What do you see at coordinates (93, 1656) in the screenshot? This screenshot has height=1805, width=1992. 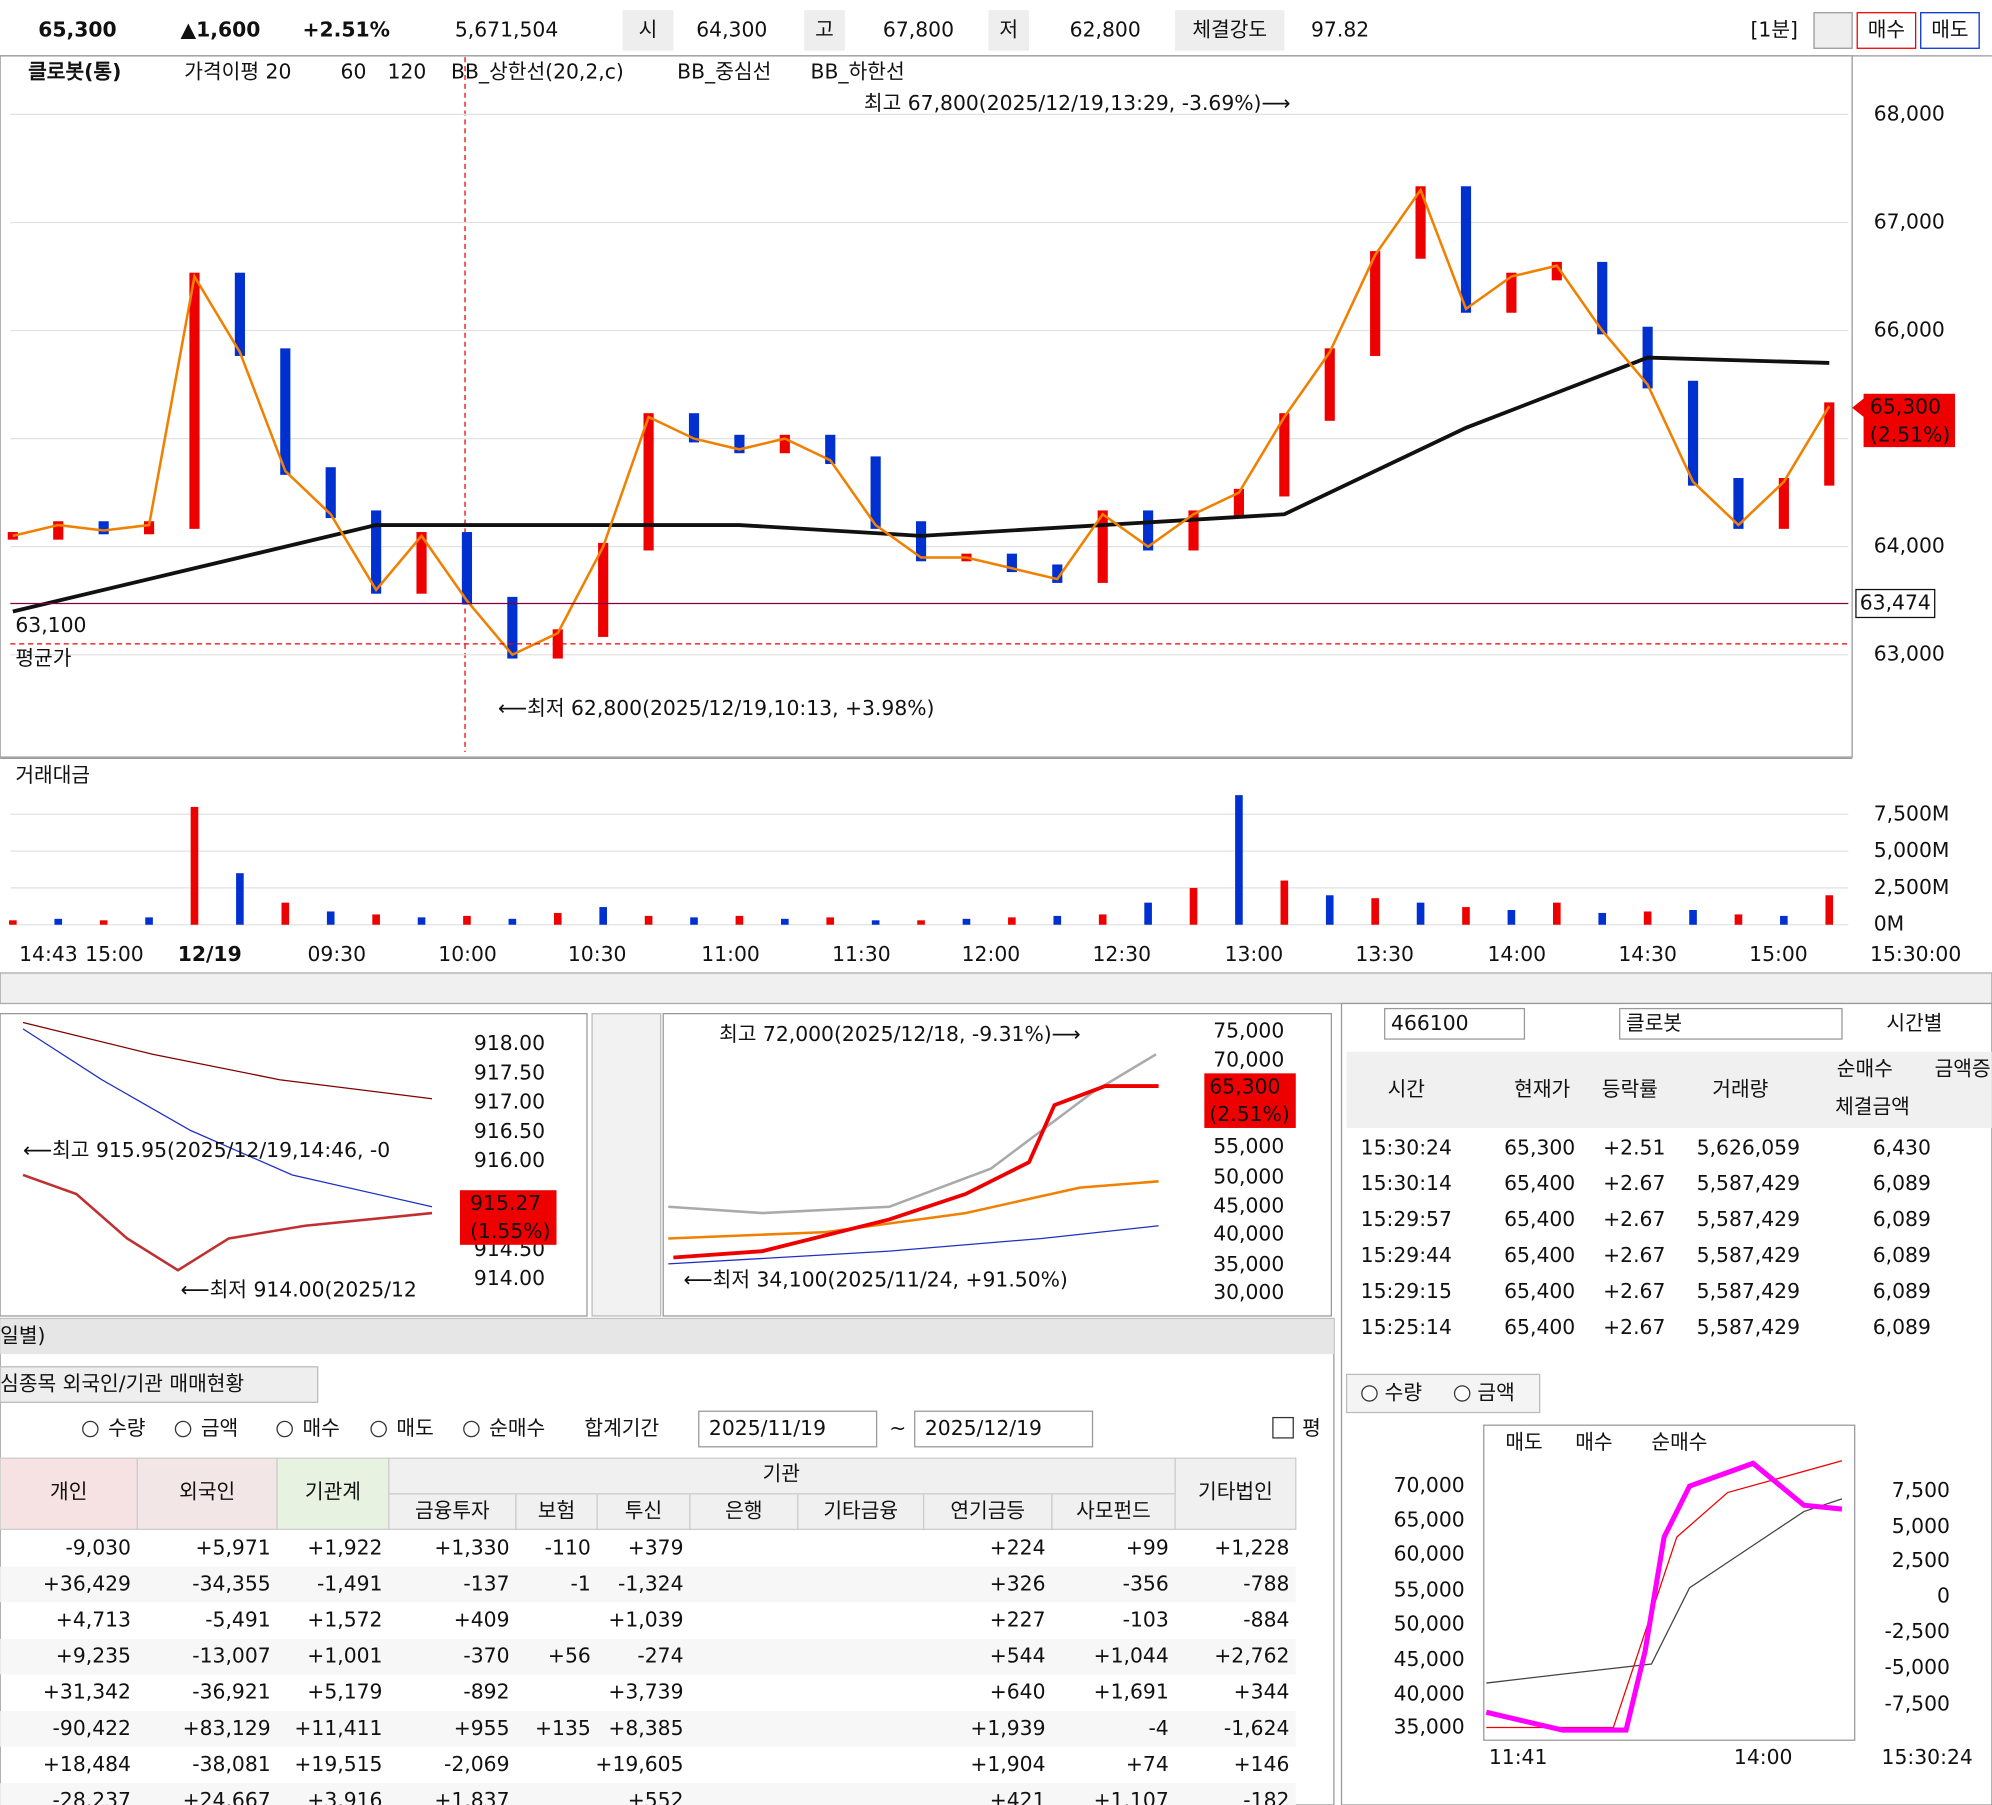 I see `cell: +9,235` at bounding box center [93, 1656].